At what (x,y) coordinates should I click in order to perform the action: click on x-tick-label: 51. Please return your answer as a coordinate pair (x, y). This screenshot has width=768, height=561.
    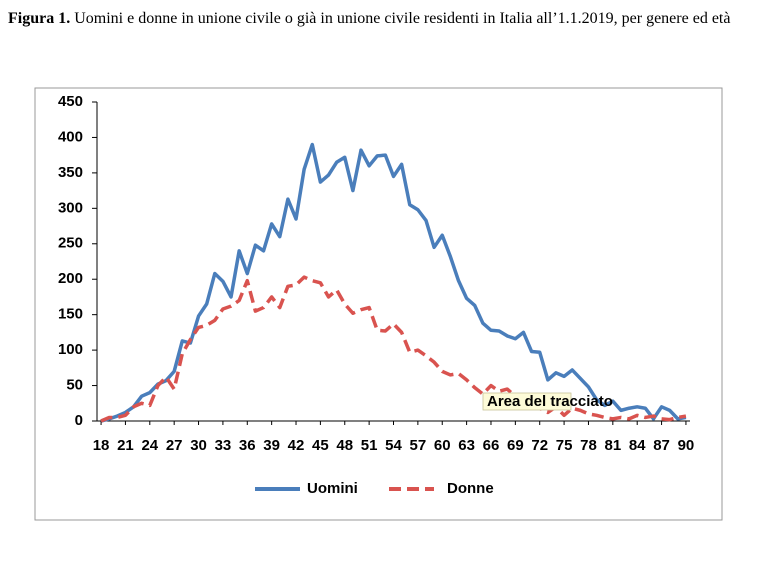
    Looking at the image, I should click on (369, 445).